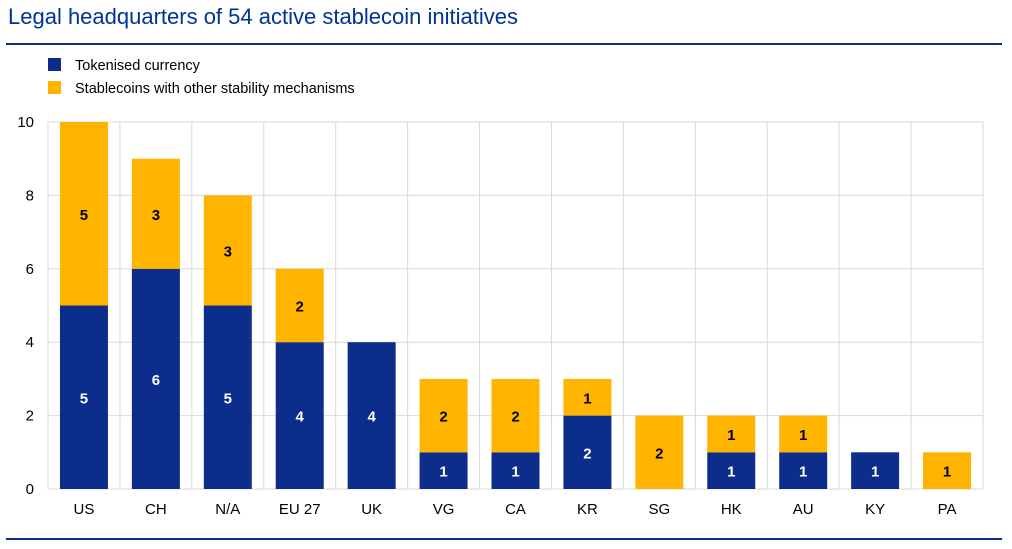  Describe the element at coordinates (227, 509) in the screenshot. I see `x-tick-label: N/A` at that location.